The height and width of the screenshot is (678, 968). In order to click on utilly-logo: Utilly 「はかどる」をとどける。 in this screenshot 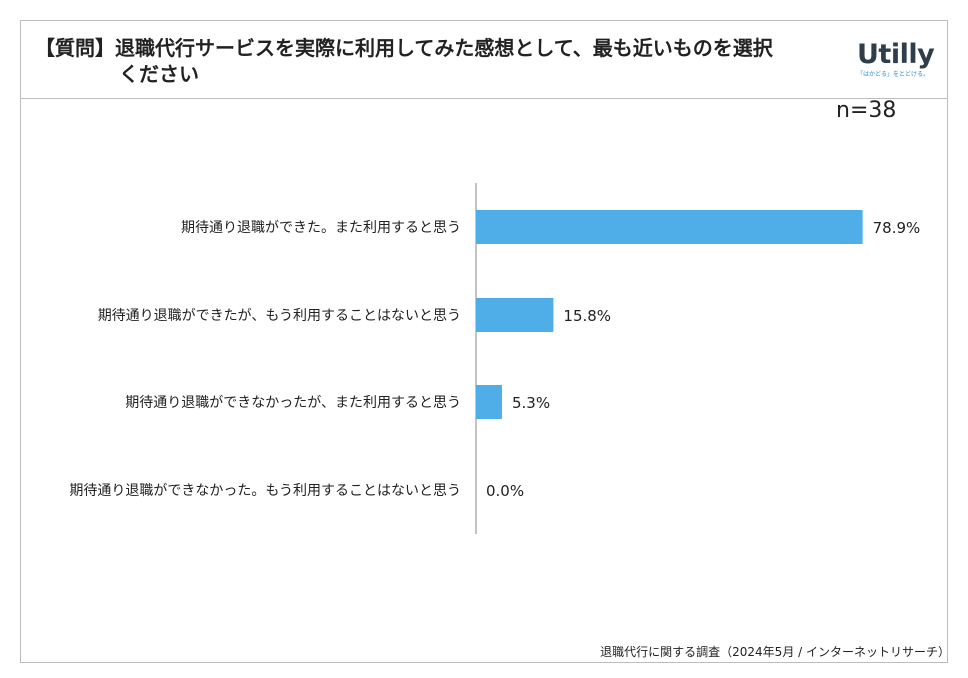, I will do `click(896, 62)`.